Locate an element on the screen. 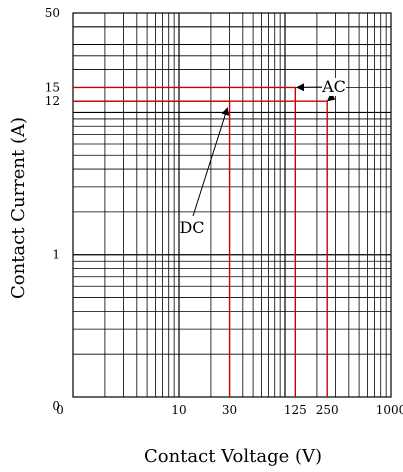 Image resolution: width=403 pixels, height=472 pixels. x-tick-label: 125 is located at coordinates (295, 410).